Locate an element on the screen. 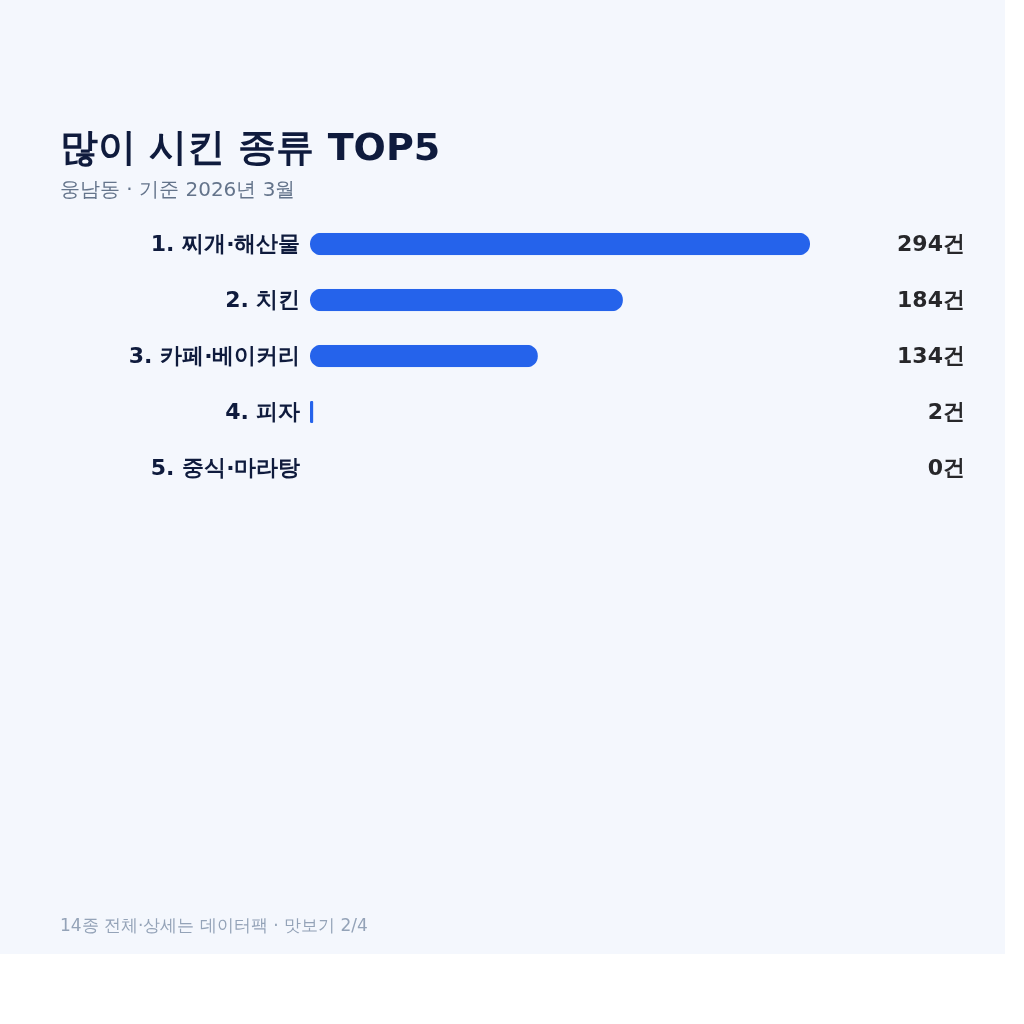  text: 14종 전체·상세는 데이터팩 · 맛보기 2/4 is located at coordinates (214, 925).